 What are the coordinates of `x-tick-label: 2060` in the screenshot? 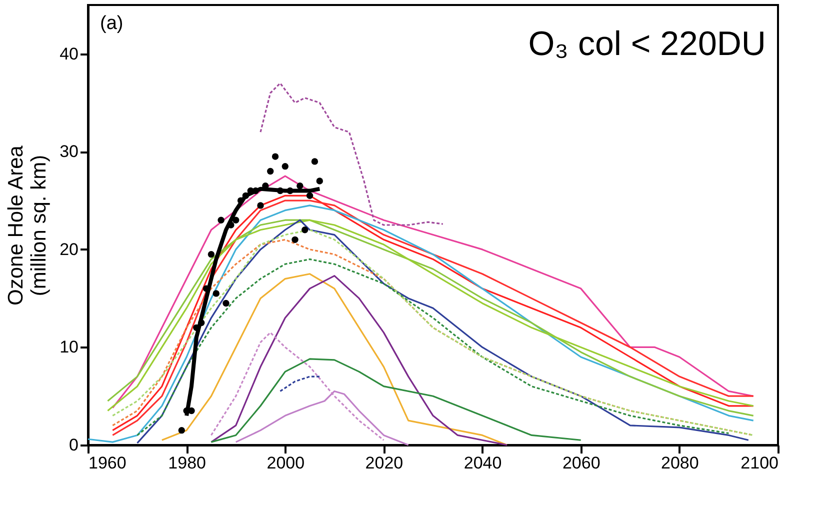 It's located at (581, 463).